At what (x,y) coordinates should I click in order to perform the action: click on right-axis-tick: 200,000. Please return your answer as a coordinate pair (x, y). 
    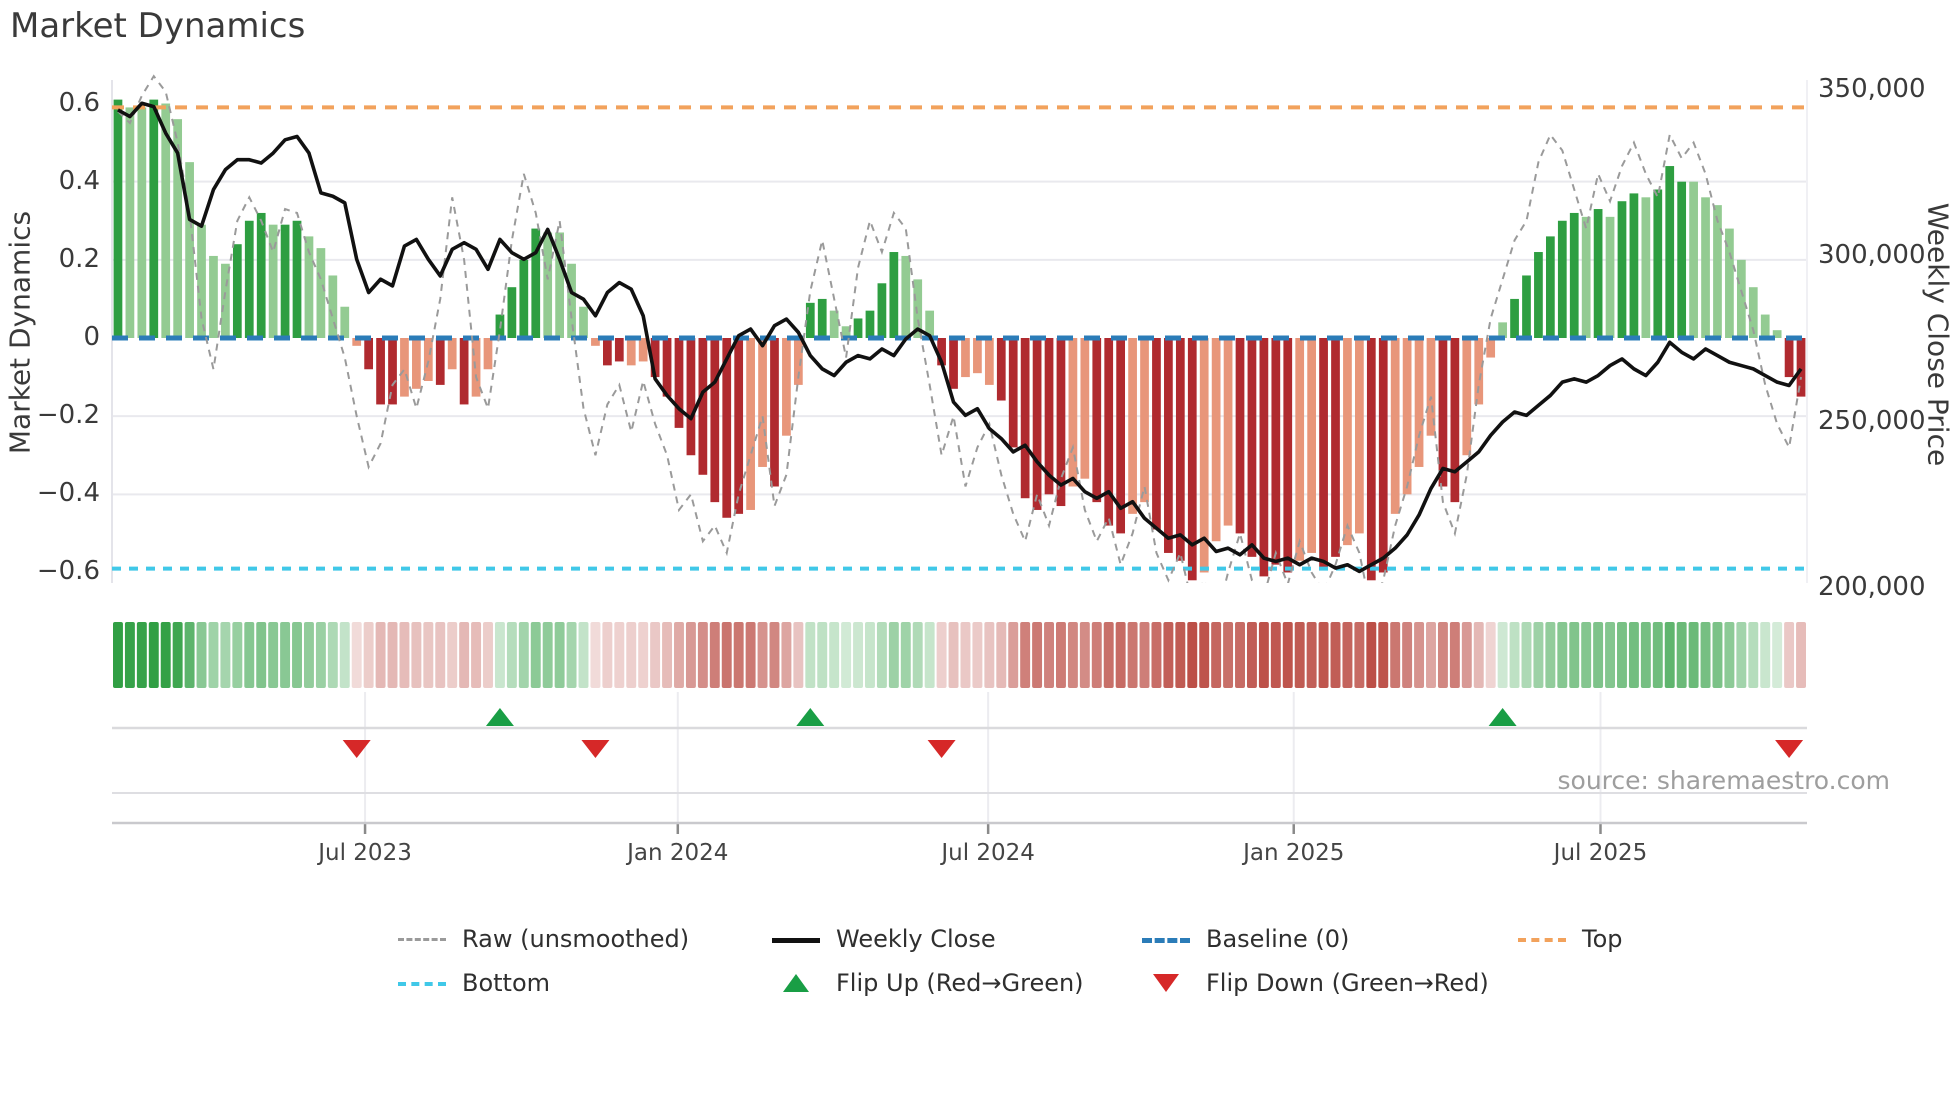
    Looking at the image, I should click on (1872, 587).